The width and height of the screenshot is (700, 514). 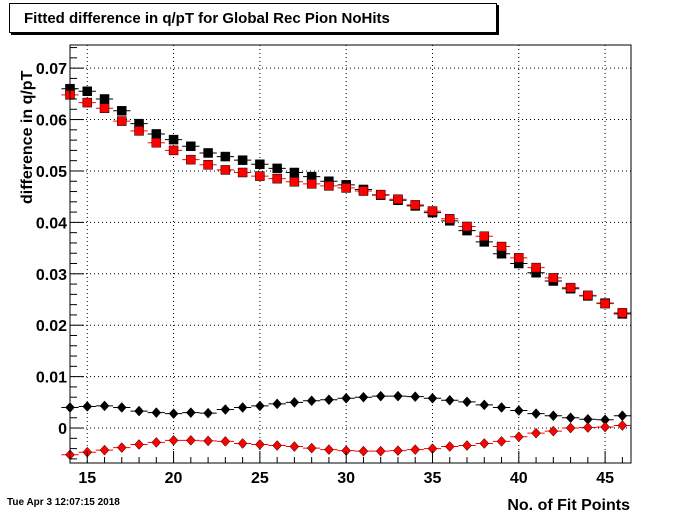 What do you see at coordinates (433, 478) in the screenshot?
I see `x-tick-label: 35` at bounding box center [433, 478].